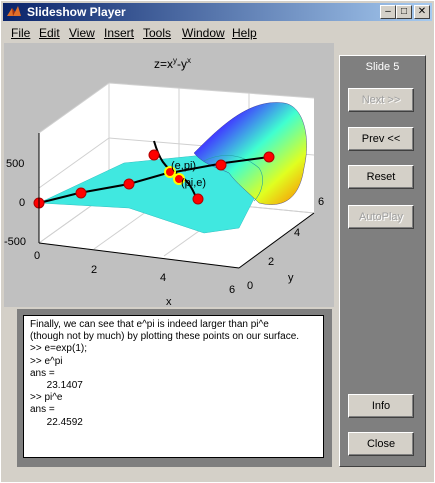 The width and height of the screenshot is (435, 483). Describe the element at coordinates (76, 12) in the screenshot. I see `window-title: Slideshow Player` at that location.